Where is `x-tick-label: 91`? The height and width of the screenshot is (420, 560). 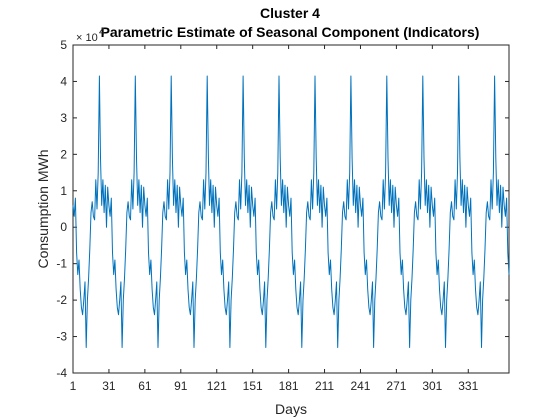
x-tick-label: 91 is located at coordinates (181, 386).